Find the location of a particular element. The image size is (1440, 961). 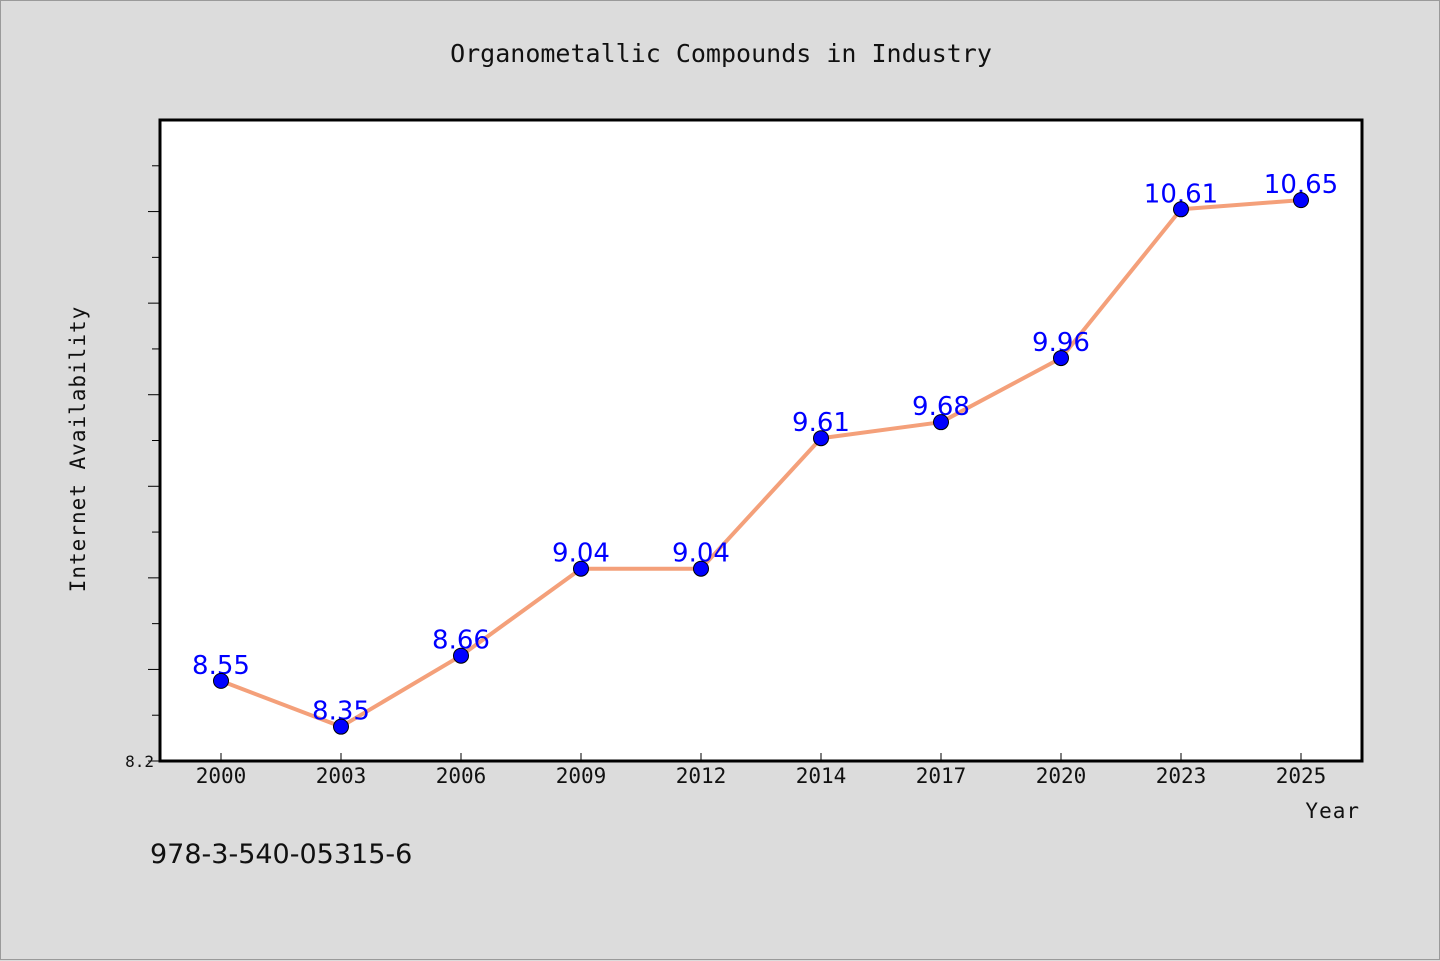

x-tick-label: 2017 is located at coordinates (941, 776).